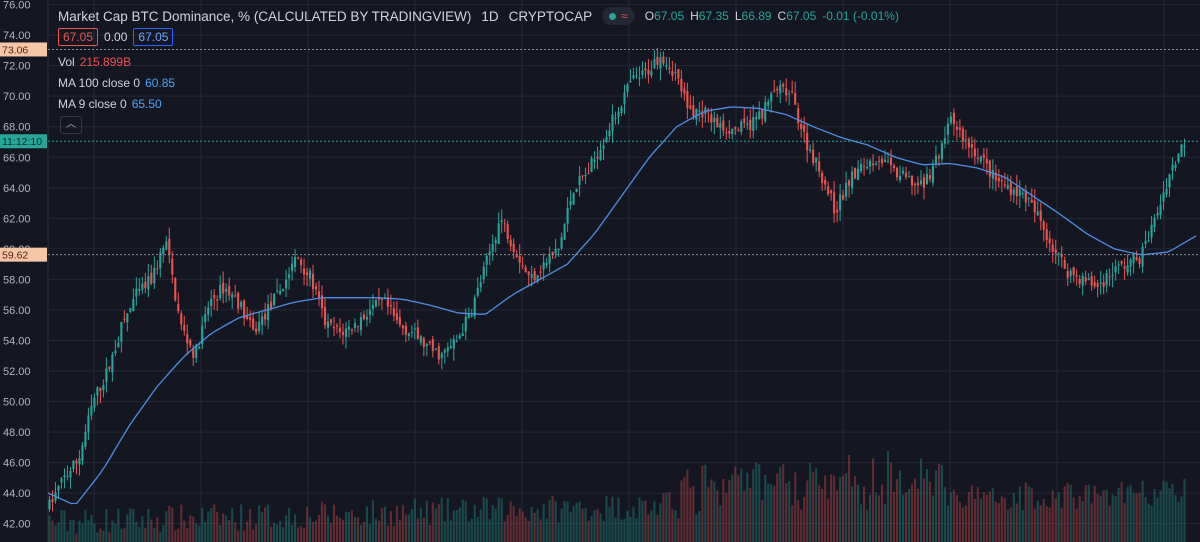  I want to click on market-status: ≈, so click(618, 16).